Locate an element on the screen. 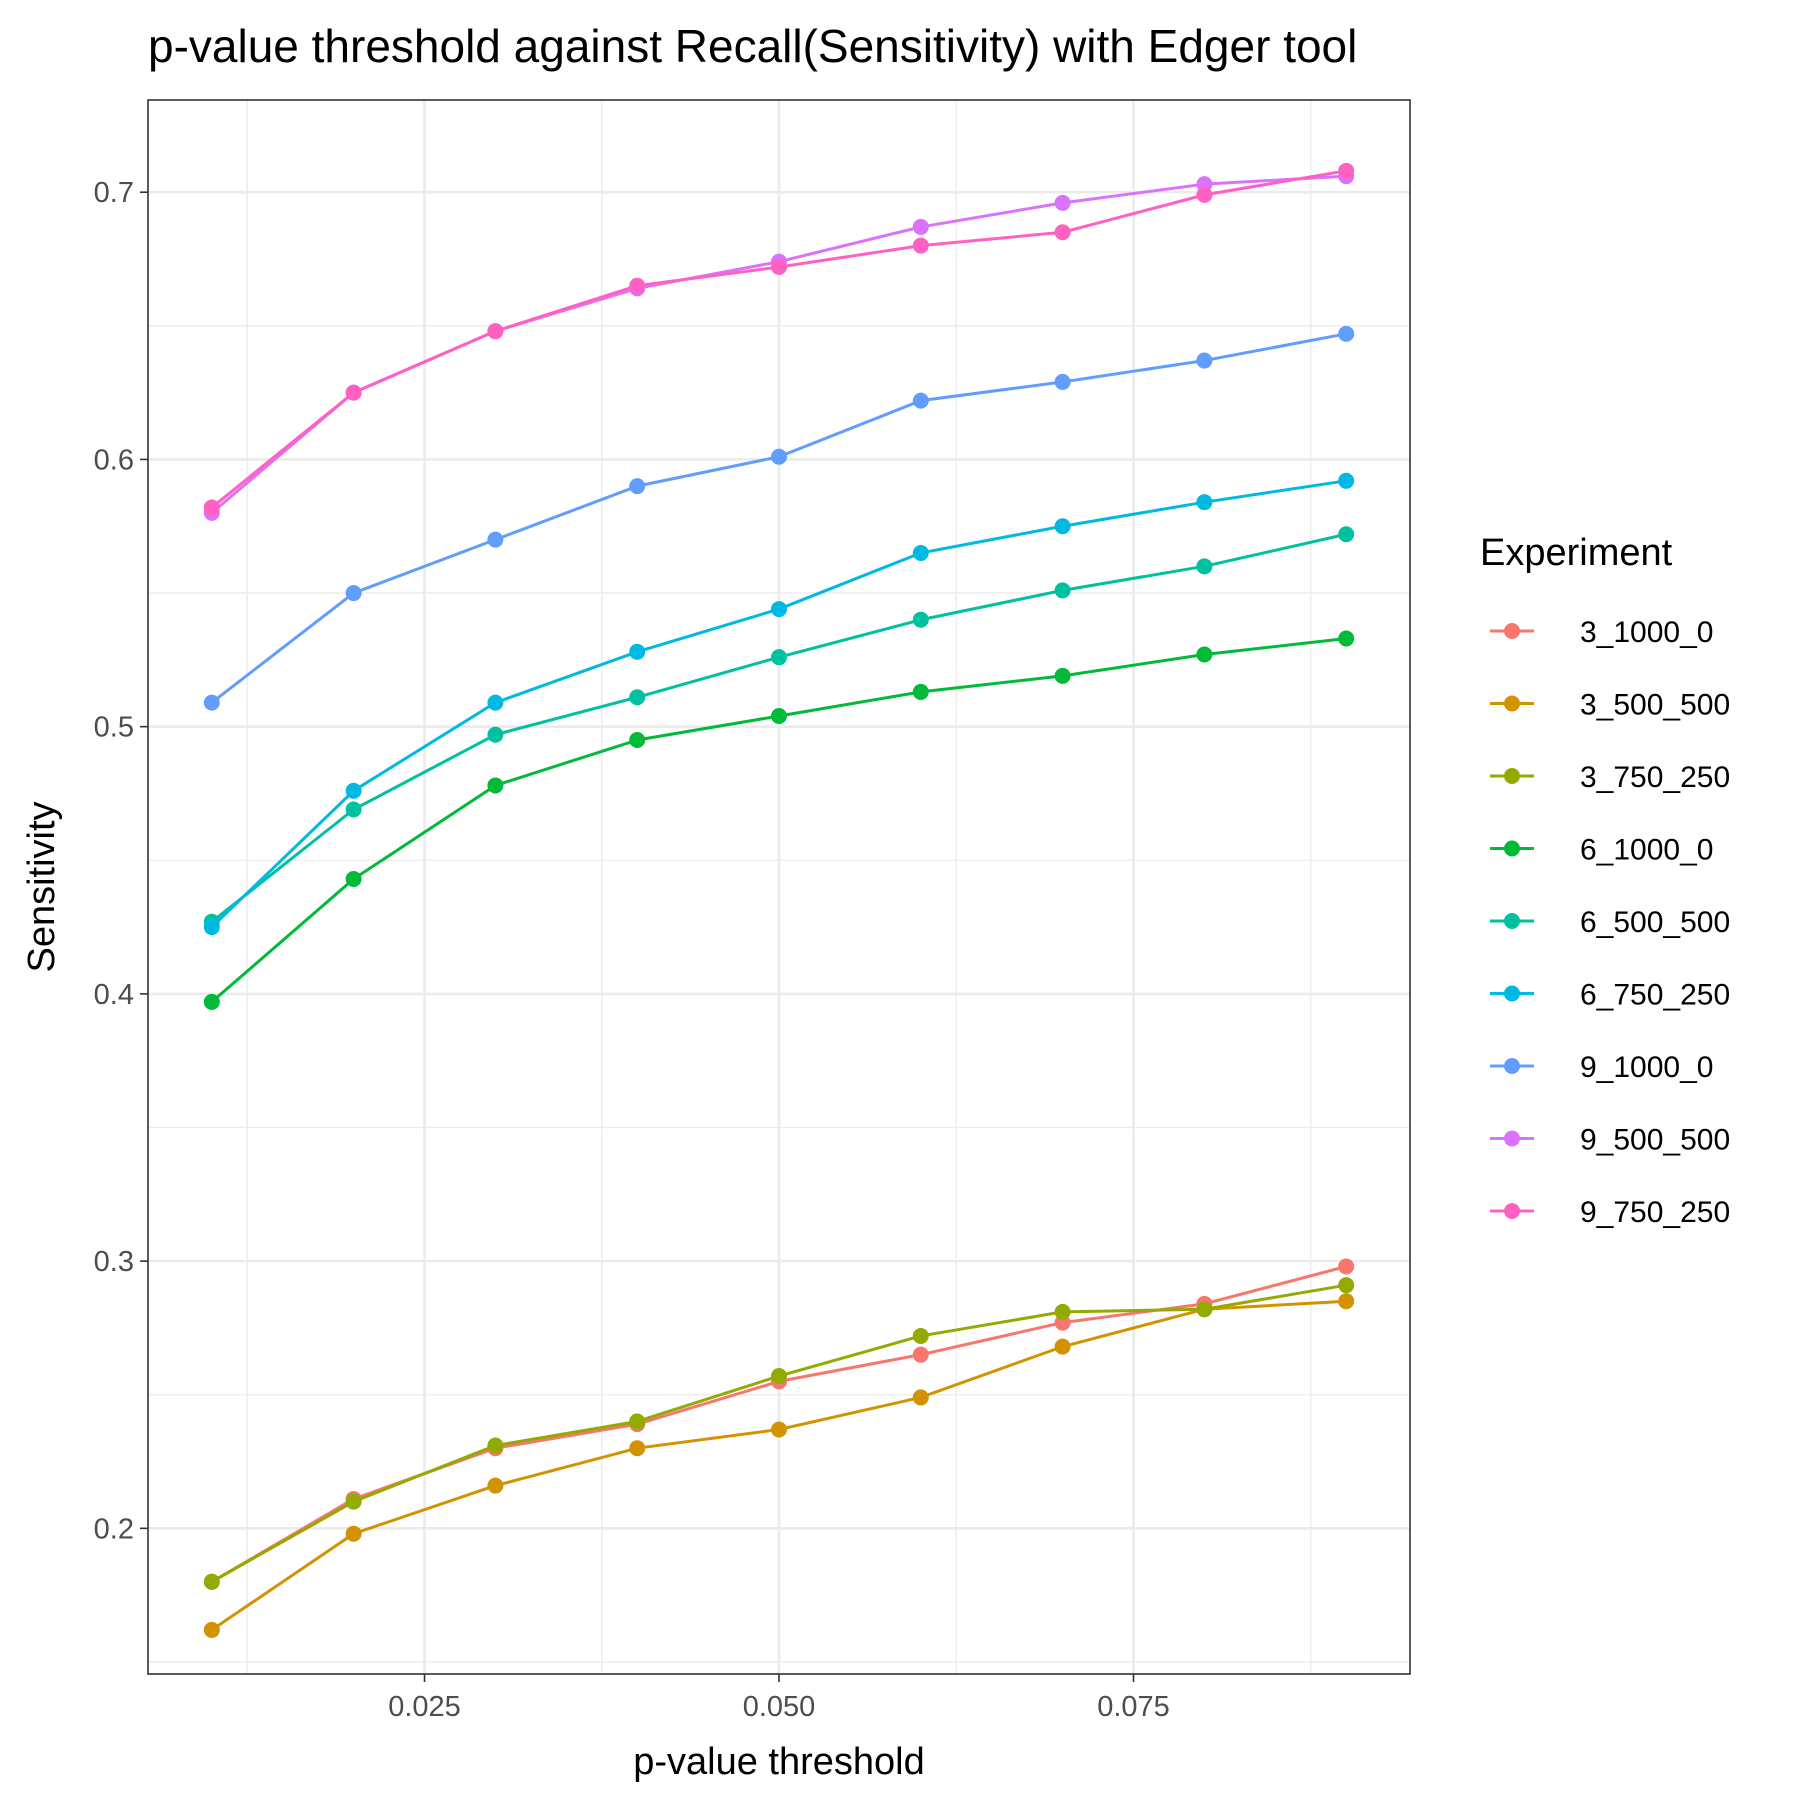 The height and width of the screenshot is (1800, 1800). legend-item-6_500_500: 6_500_500 is located at coordinates (1610, 922).